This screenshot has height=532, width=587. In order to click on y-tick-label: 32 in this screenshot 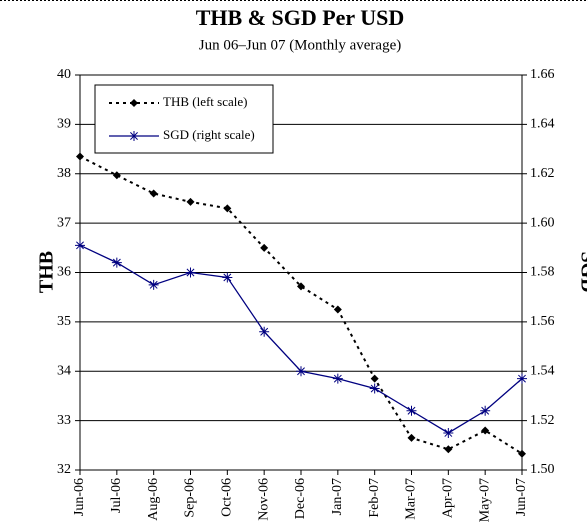, I will do `click(64, 469)`.